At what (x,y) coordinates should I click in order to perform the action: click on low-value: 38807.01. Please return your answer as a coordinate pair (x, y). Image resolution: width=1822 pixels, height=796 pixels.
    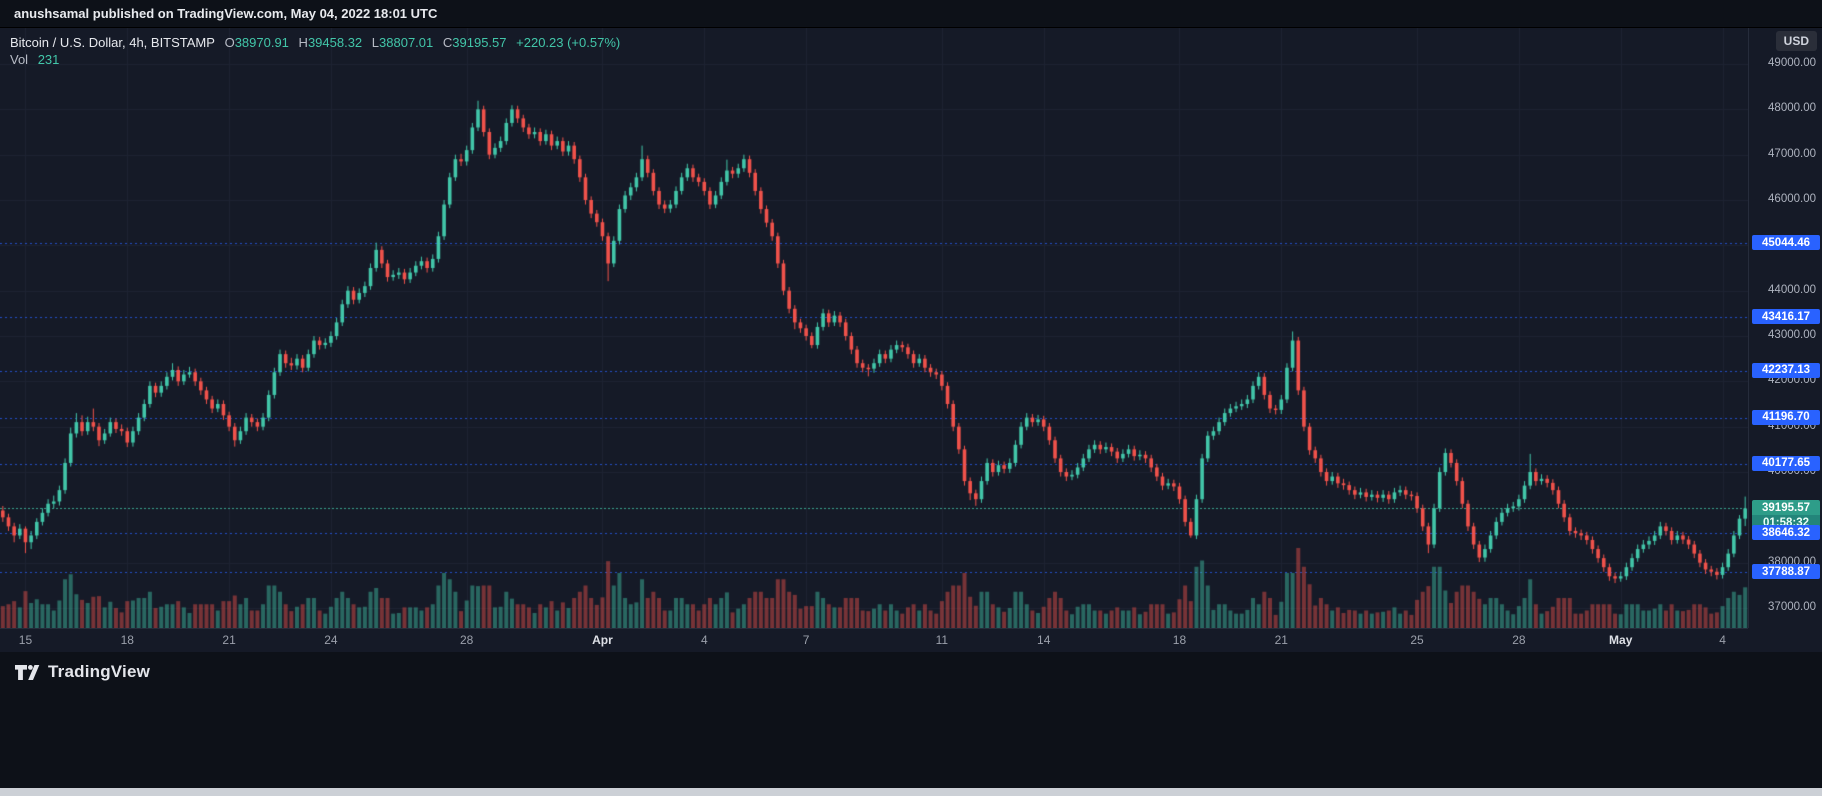
    Looking at the image, I should click on (406, 42).